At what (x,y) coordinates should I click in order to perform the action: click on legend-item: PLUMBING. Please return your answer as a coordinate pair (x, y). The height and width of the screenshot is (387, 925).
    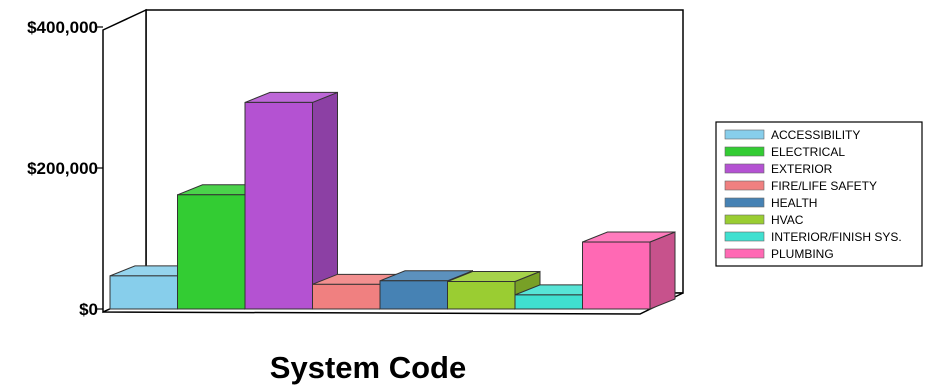
    Looking at the image, I should click on (779, 254).